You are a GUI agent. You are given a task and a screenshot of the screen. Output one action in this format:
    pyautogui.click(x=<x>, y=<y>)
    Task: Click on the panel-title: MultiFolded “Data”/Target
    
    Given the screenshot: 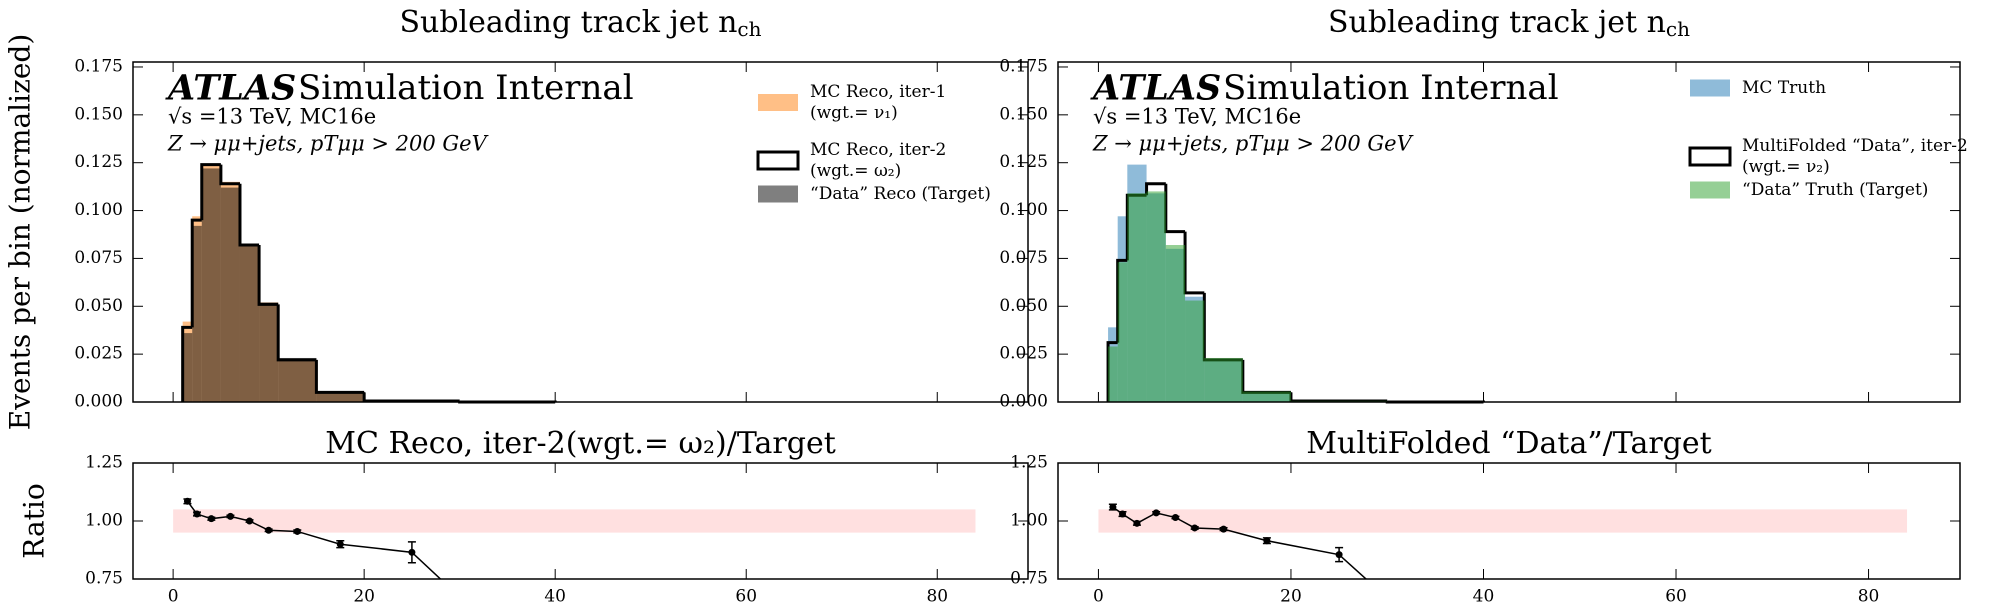 What is the action you would take?
    pyautogui.click(x=1508, y=443)
    